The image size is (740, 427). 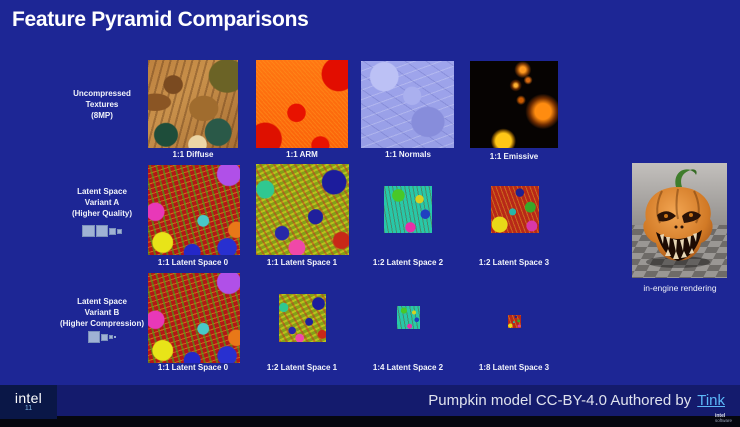 What do you see at coordinates (302, 209) in the screenshot?
I see `latent-a1-image` at bounding box center [302, 209].